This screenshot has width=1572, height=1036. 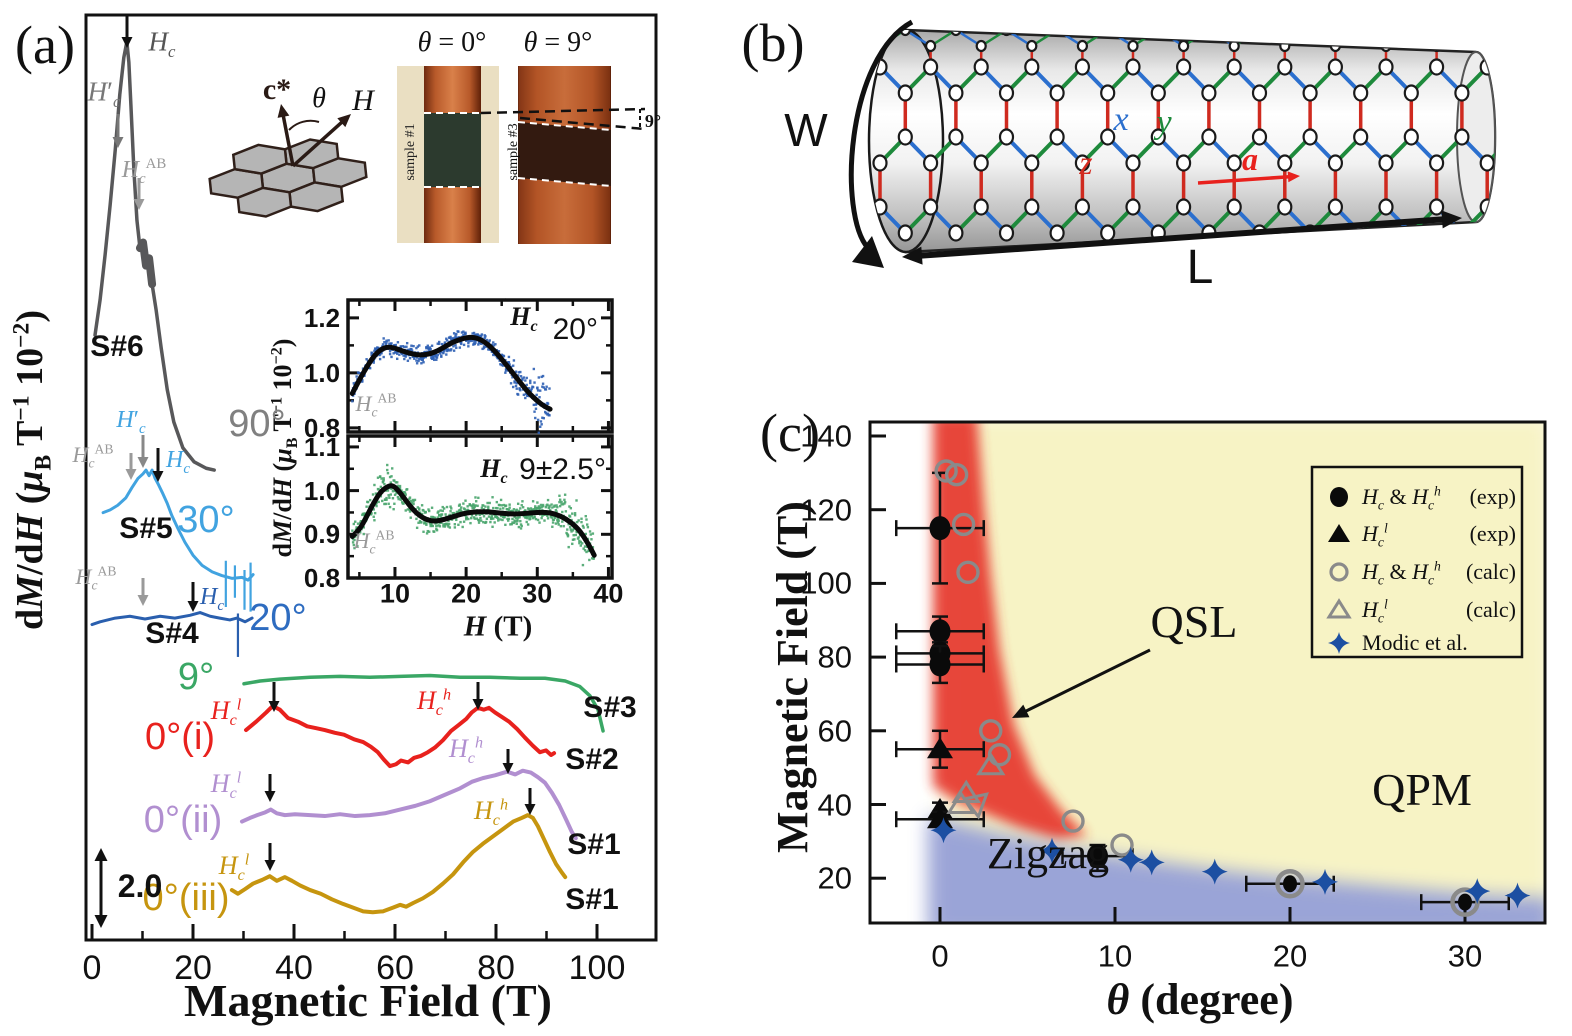 I want to click on panel-b, so click(x=1172, y=143).